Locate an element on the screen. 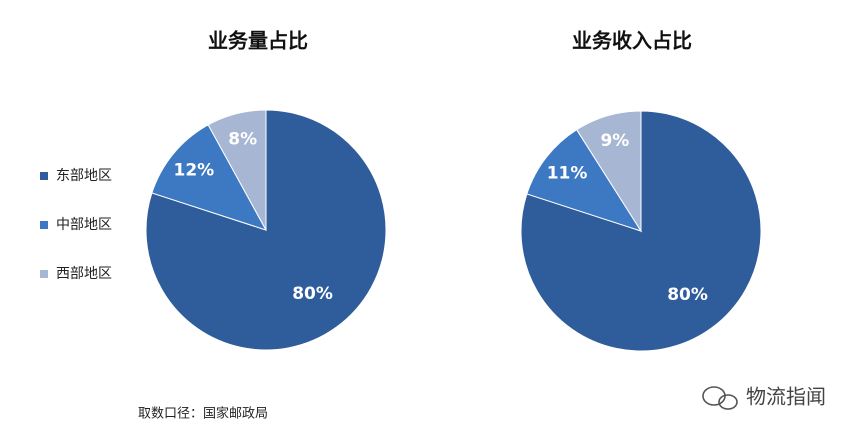 This screenshot has width=843, height=438. chart-title: 业务收入占比 is located at coordinates (632, 41).